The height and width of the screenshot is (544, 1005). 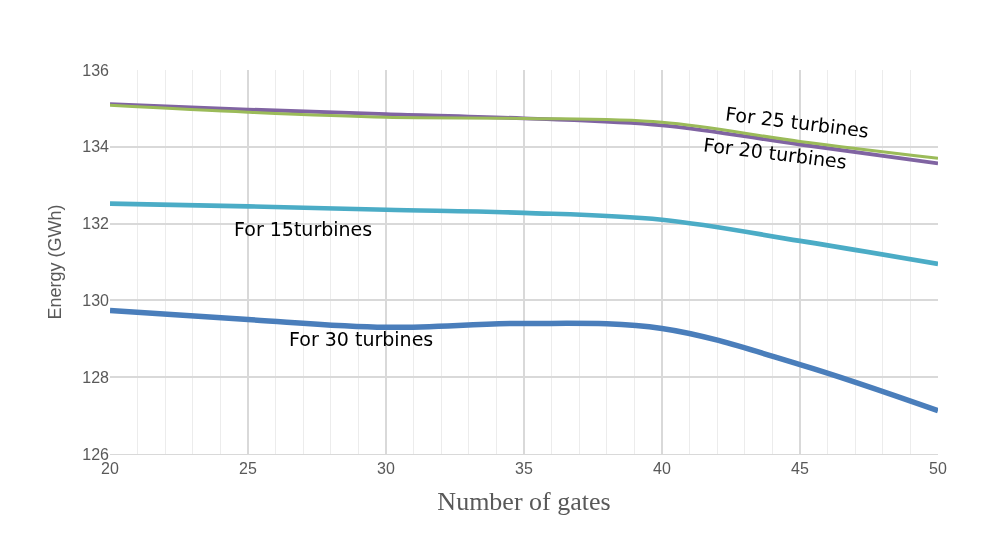 What do you see at coordinates (386, 469) in the screenshot?
I see `x-tick-label: 30` at bounding box center [386, 469].